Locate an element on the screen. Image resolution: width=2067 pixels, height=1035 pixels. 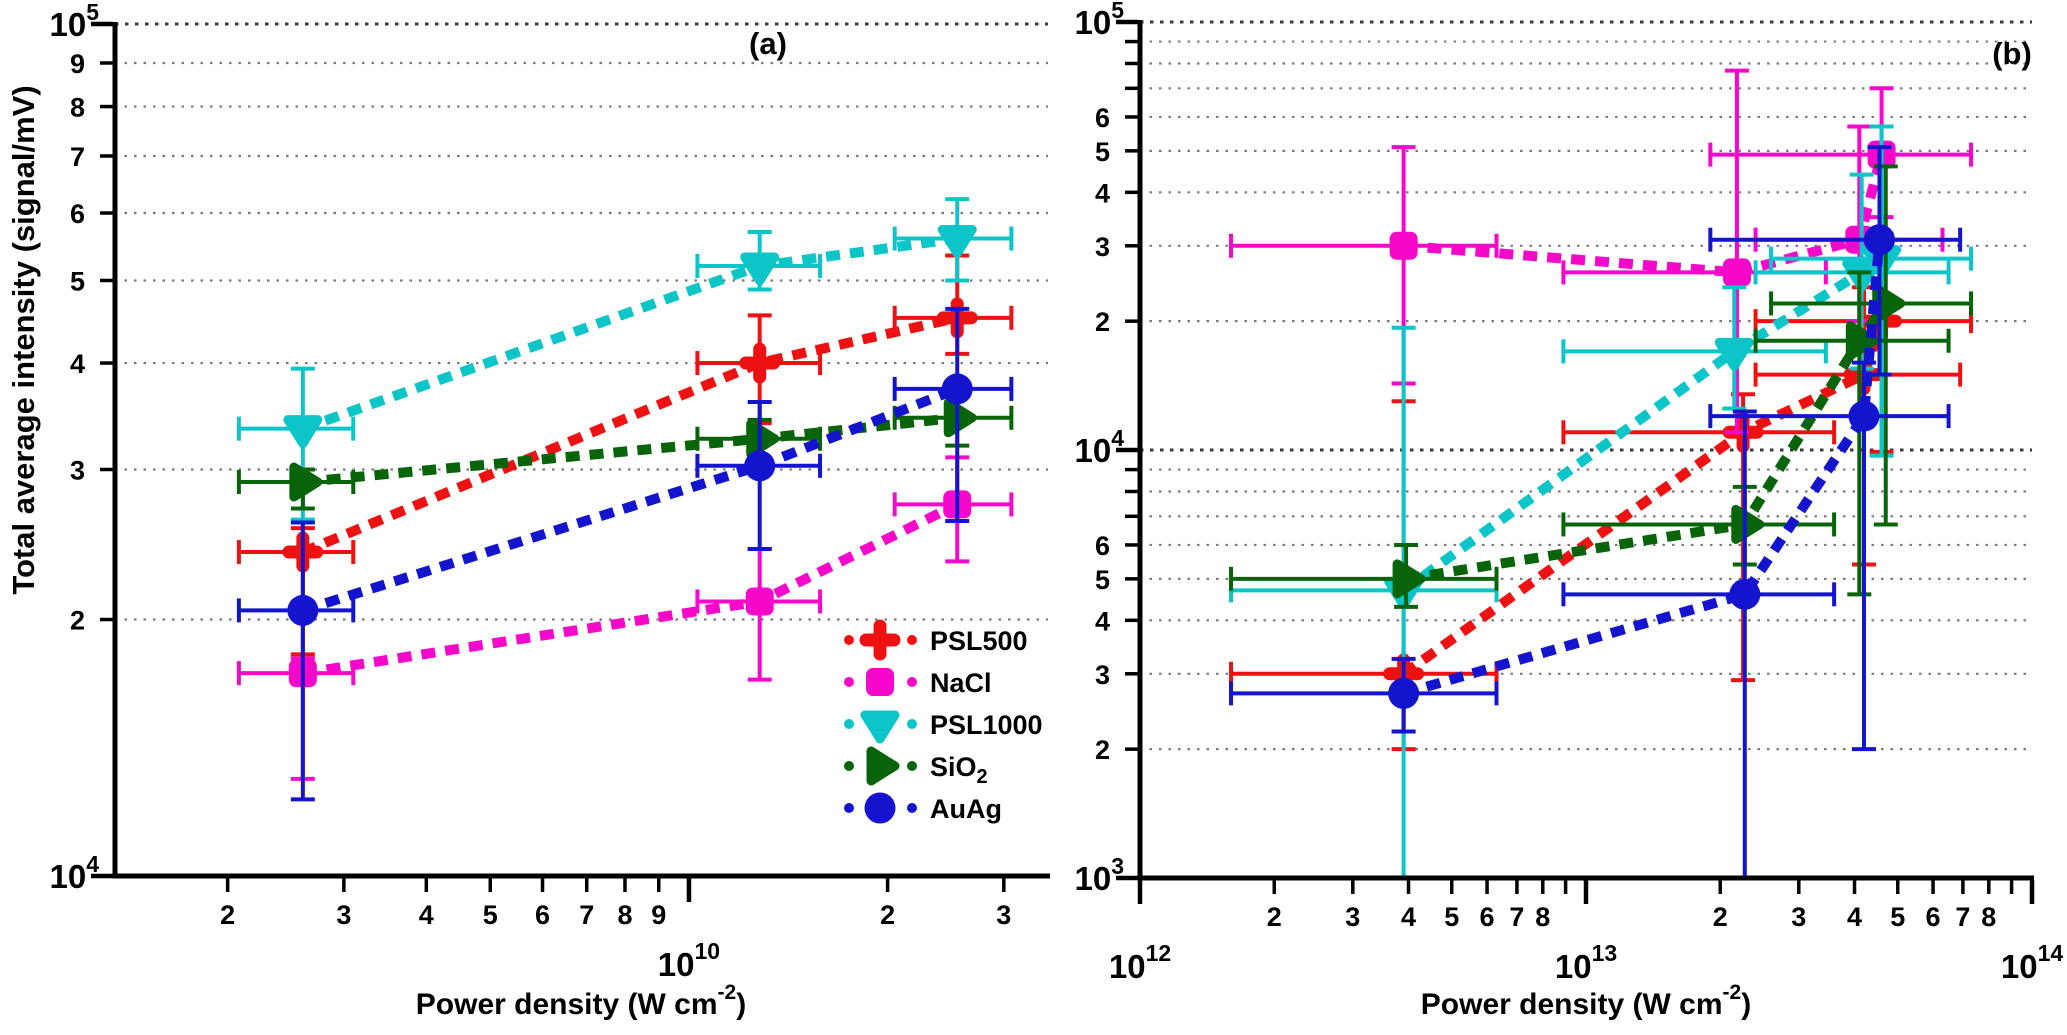
y-axis-title: Total average intensity (signal/mV) is located at coordinates (23, 339).